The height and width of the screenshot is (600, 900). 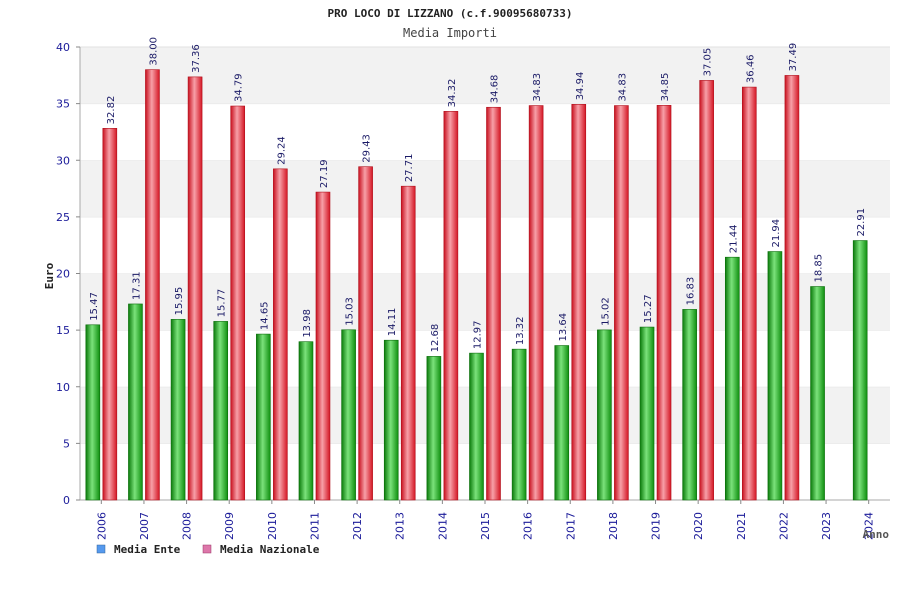 What do you see at coordinates (495, 89) in the screenshot?
I see `data-label: 34.68` at bounding box center [495, 89].